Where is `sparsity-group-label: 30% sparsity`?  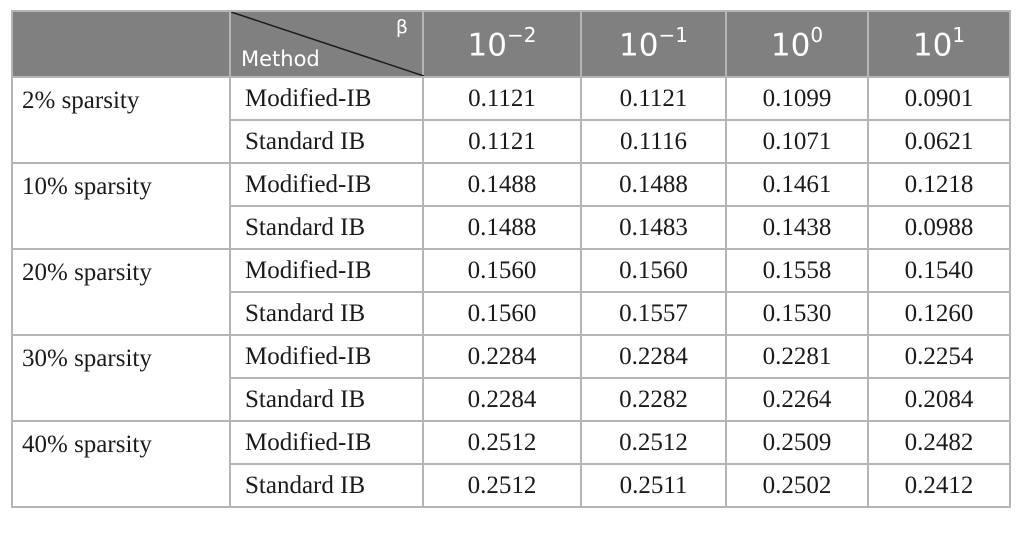
sparsity-group-label: 30% sparsity is located at coordinates (121, 378).